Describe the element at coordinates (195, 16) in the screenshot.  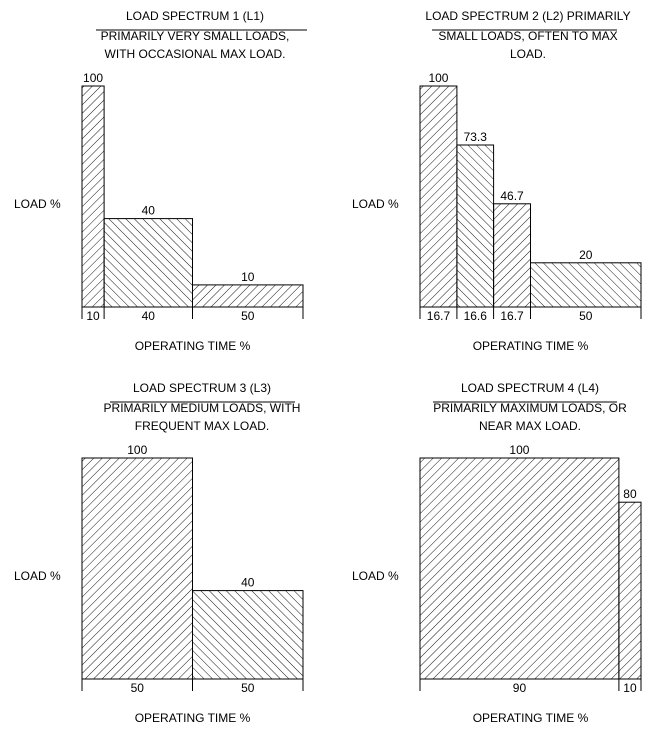
I see `chart-title: LOAD SPECTRUM 1 (L1)` at that location.